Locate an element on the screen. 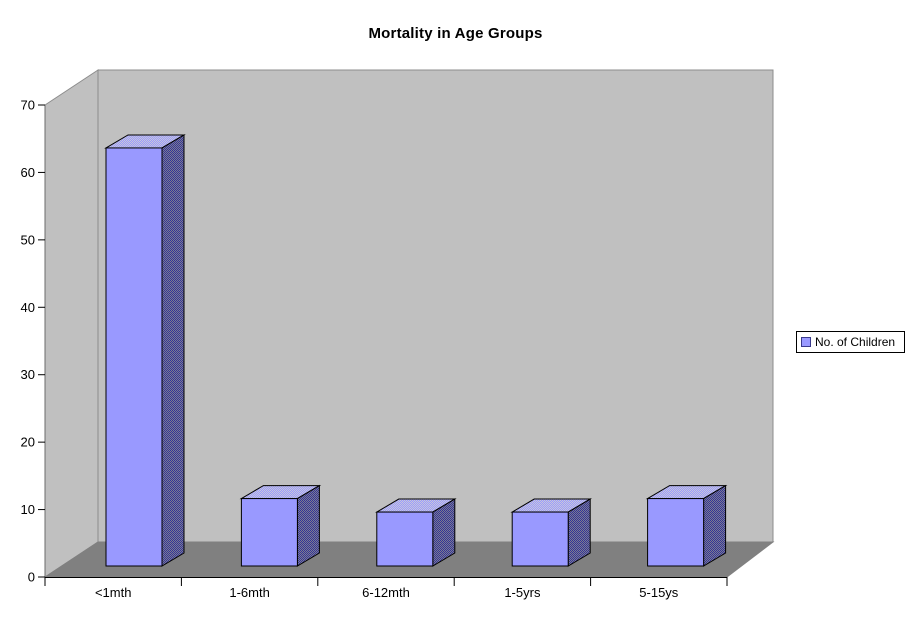  y-axis-tick-label: 30 is located at coordinates (28, 374).